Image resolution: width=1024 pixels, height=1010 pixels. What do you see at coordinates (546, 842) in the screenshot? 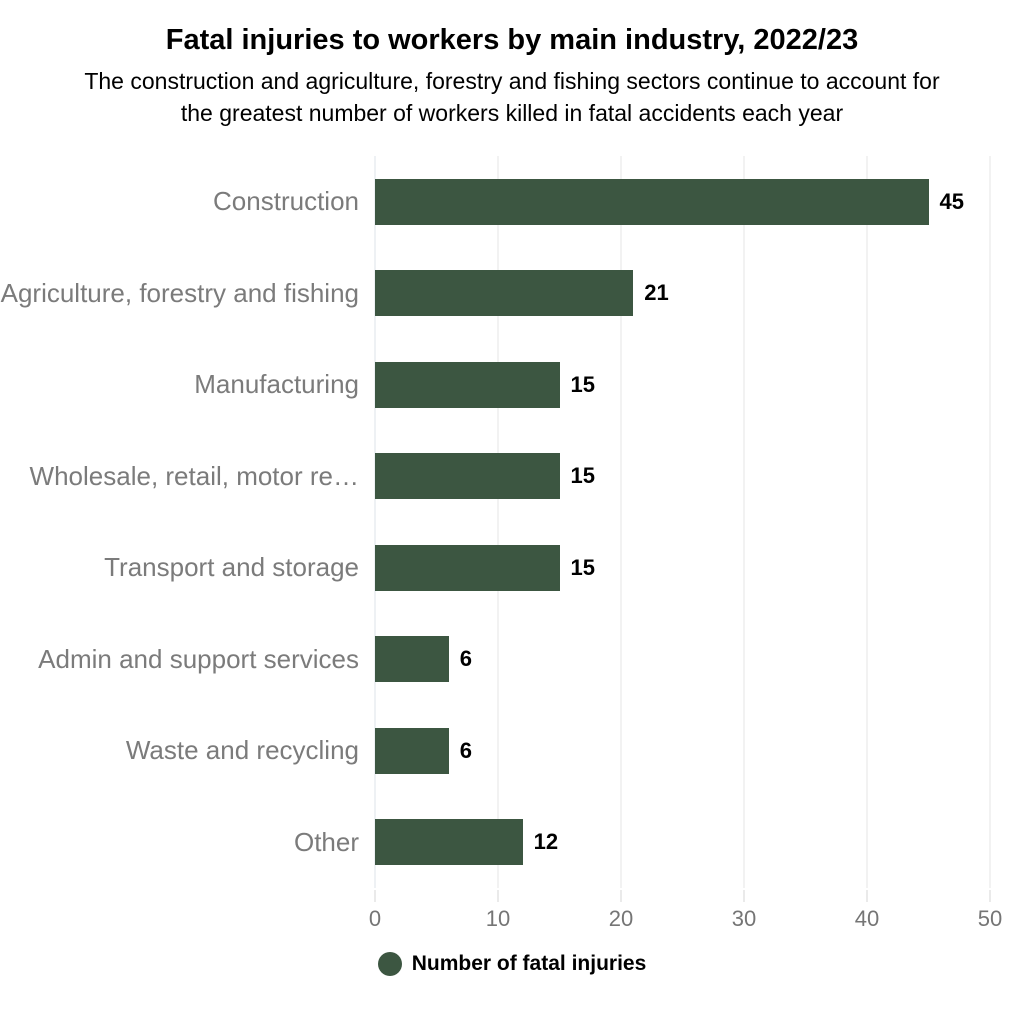
I see `value-label: 12` at bounding box center [546, 842].